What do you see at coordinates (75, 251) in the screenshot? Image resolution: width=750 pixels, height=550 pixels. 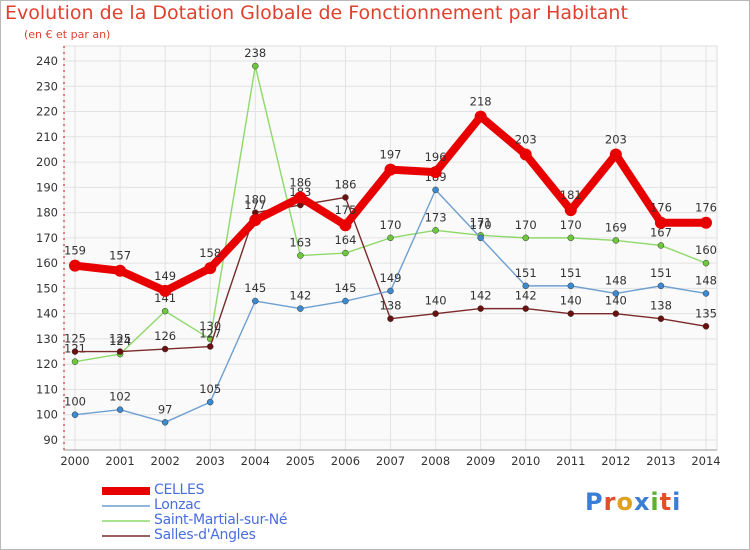 I see `data-label: 159` at bounding box center [75, 251].